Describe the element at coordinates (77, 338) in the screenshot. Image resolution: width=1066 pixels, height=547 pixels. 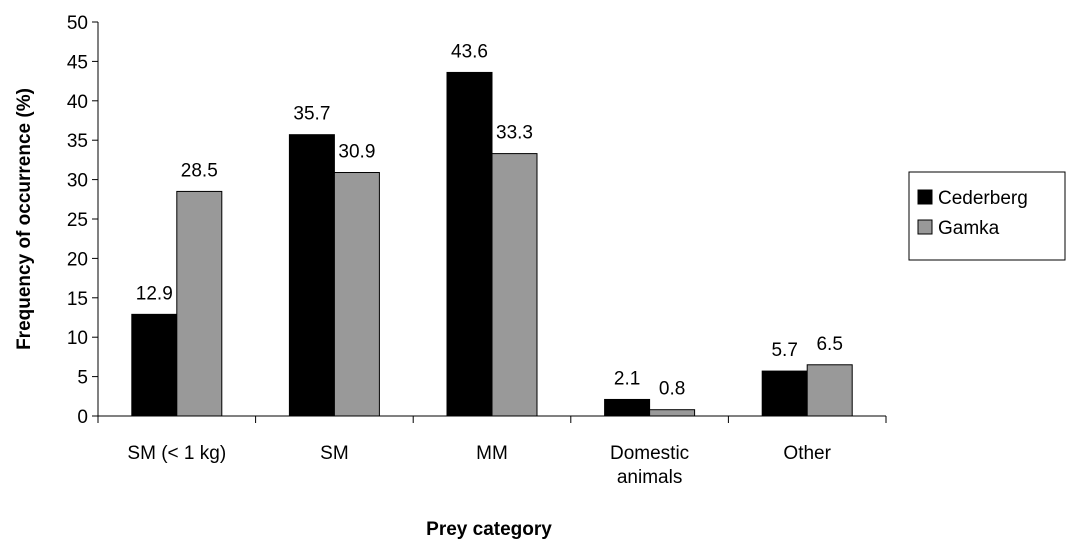
I see `y-tick-label: 10` at that location.